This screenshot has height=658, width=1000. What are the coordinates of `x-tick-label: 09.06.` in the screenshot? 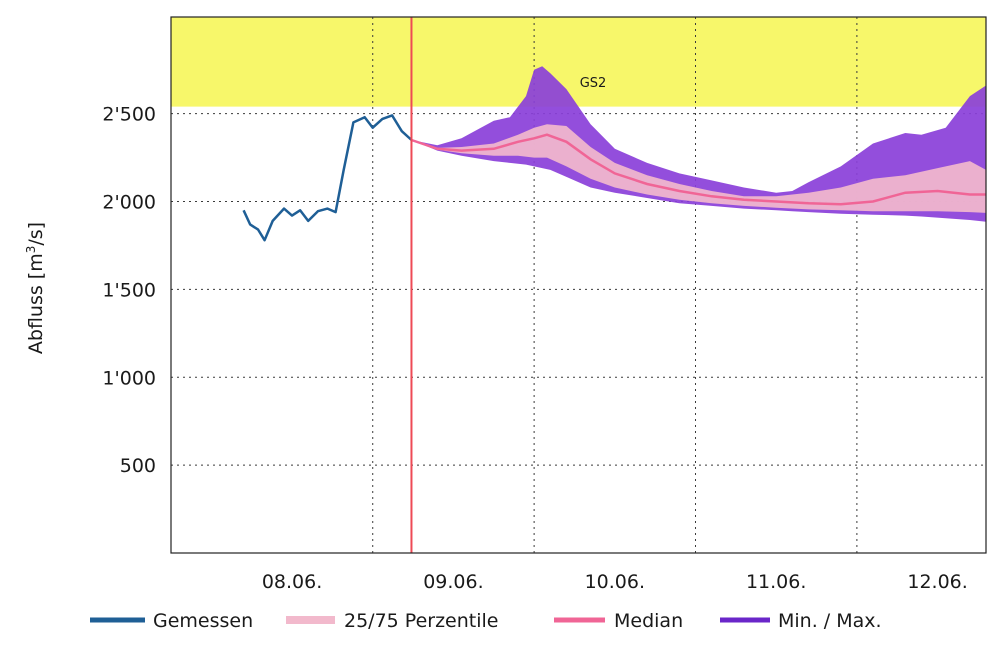 It's located at (453, 582).